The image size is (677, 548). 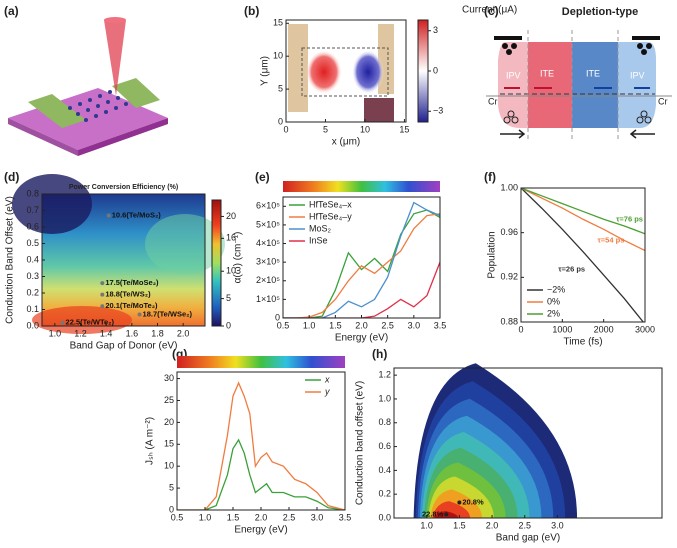 What do you see at coordinates (261, 517) in the screenshot?
I see `x-tick-label: 2.0` at bounding box center [261, 517].